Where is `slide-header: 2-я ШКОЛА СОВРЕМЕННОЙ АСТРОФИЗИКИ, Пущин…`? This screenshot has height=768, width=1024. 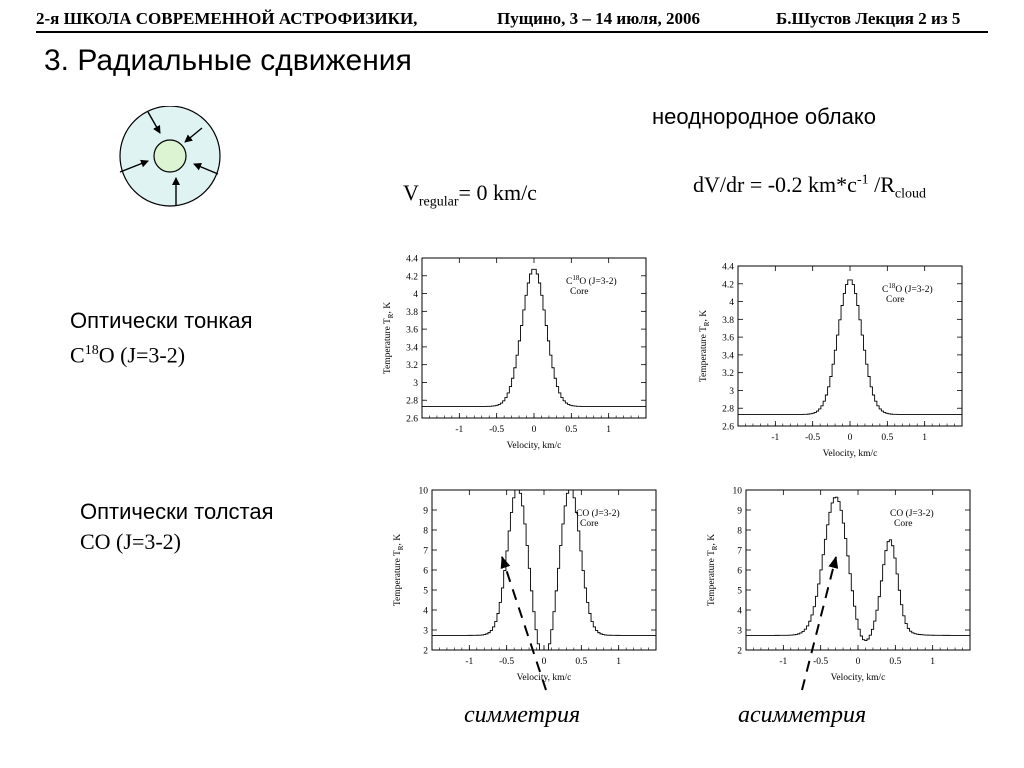 slide-header: 2-я ШКОЛА СОВРЕМЕННОЙ АСТРОФИЗИКИ, Пущин… is located at coordinates (512, 17).